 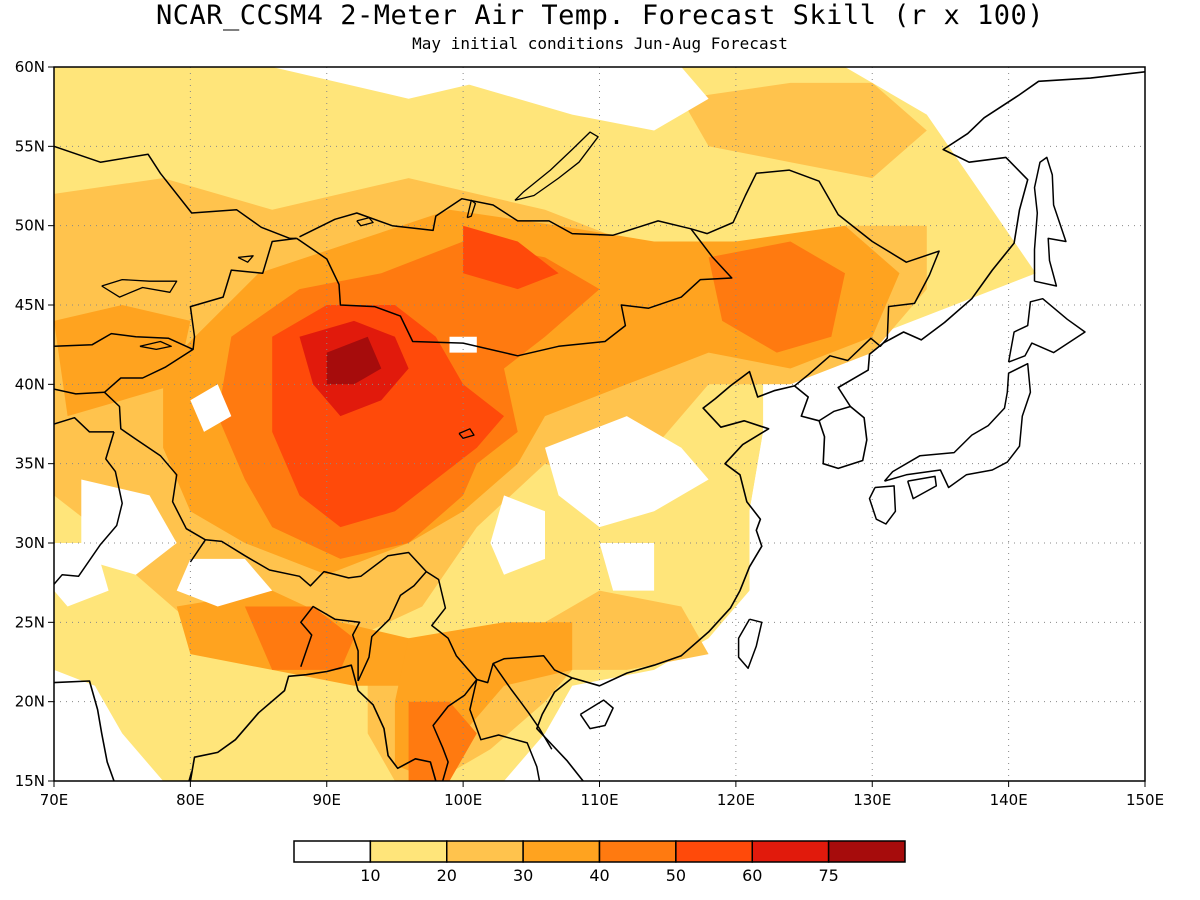 I want to click on colorbar-label: 30, so click(x=523, y=875).